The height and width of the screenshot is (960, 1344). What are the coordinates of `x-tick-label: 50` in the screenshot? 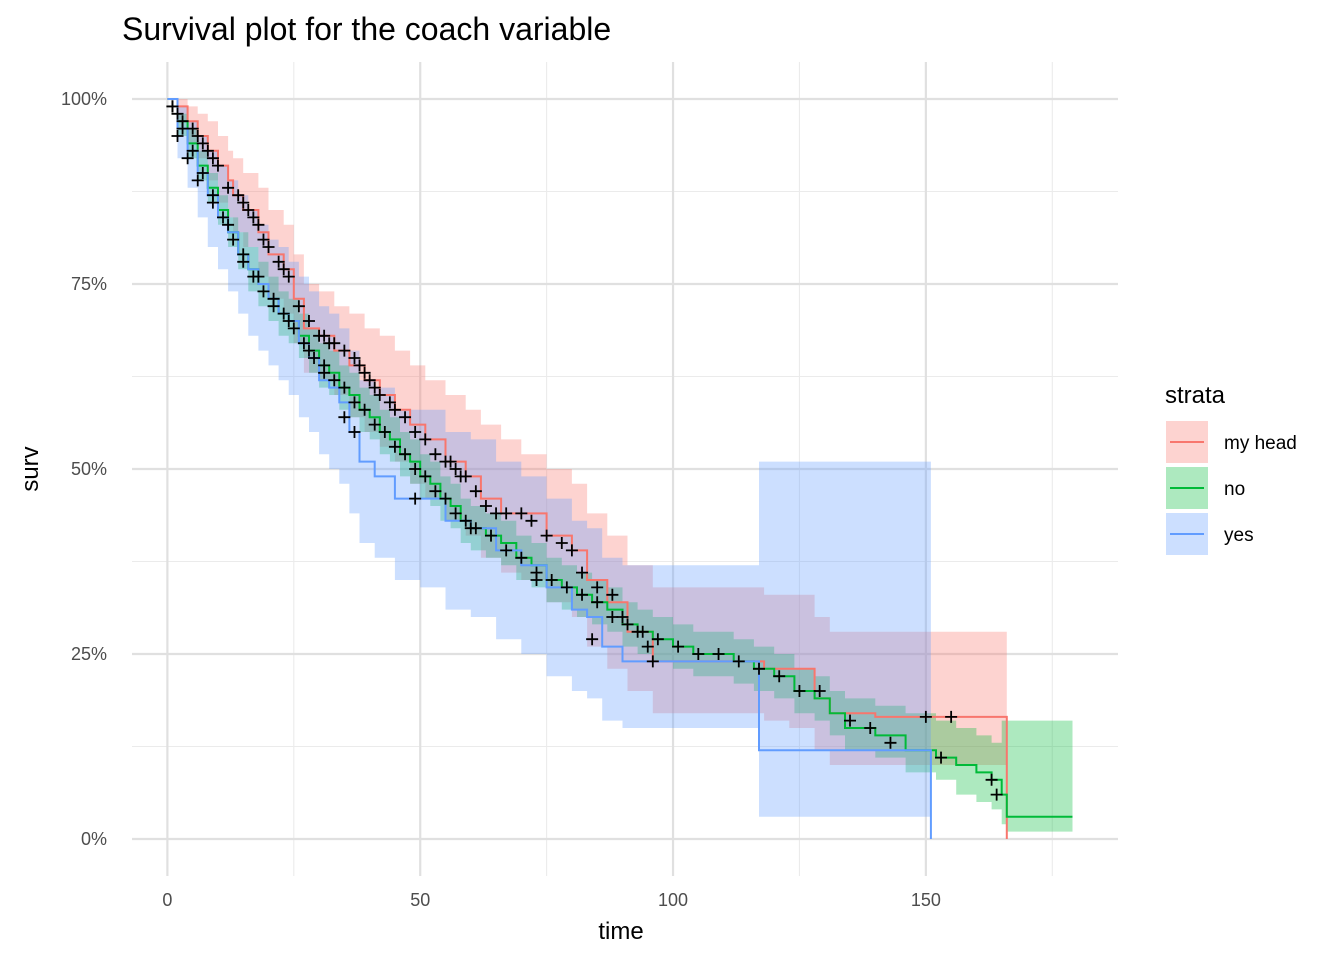 It's located at (420, 900).